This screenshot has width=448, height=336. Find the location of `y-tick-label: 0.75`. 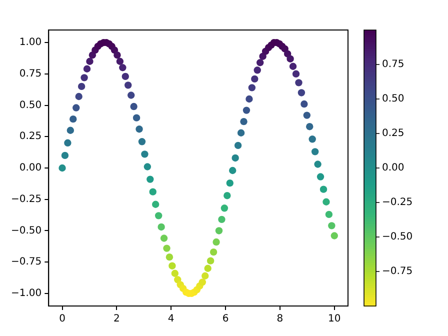

y-tick-label: 0.75 is located at coordinates (30, 74).